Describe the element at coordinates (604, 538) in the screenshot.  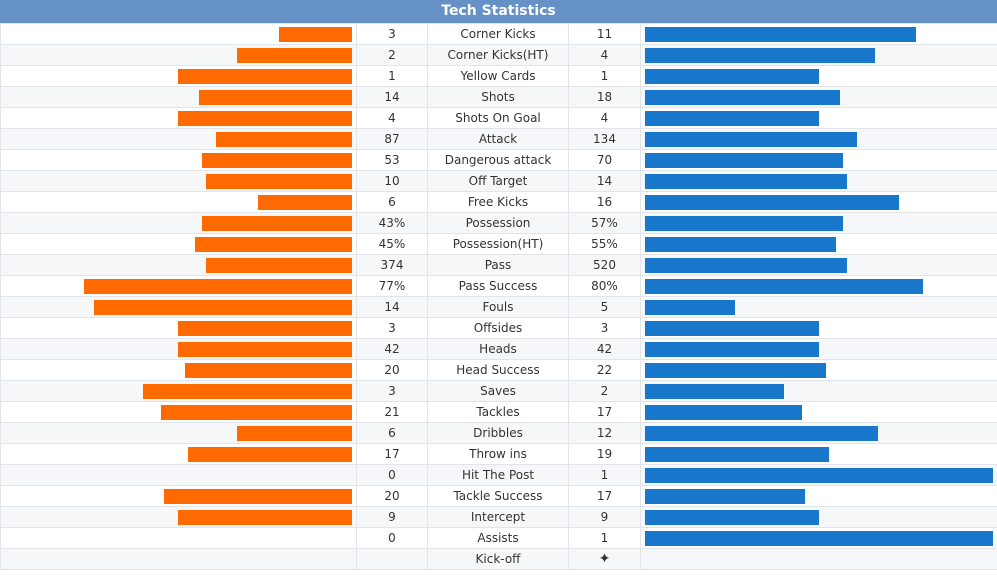
I see `away-value: 1` at that location.